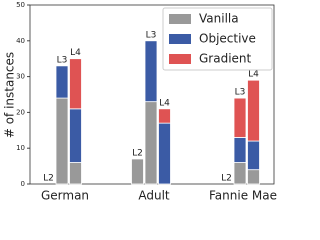 This screenshot has width=320, height=240. Describe the element at coordinates (10, 95) in the screenshot. I see `y-axis-label: # of instances` at that location.